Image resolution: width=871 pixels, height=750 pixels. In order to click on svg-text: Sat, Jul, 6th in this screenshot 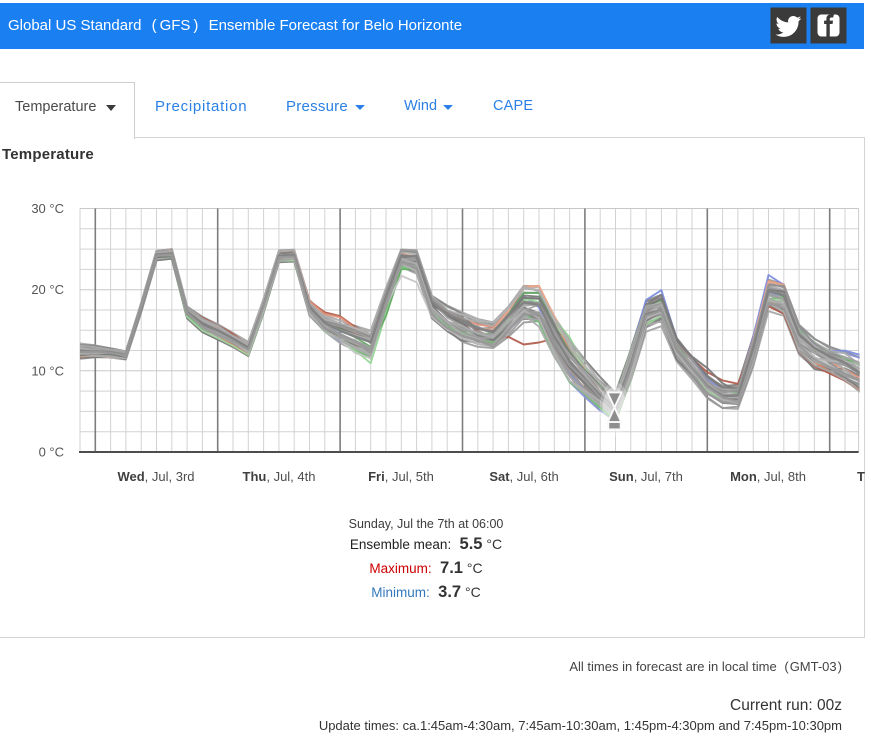, I will do `click(523, 476)`.